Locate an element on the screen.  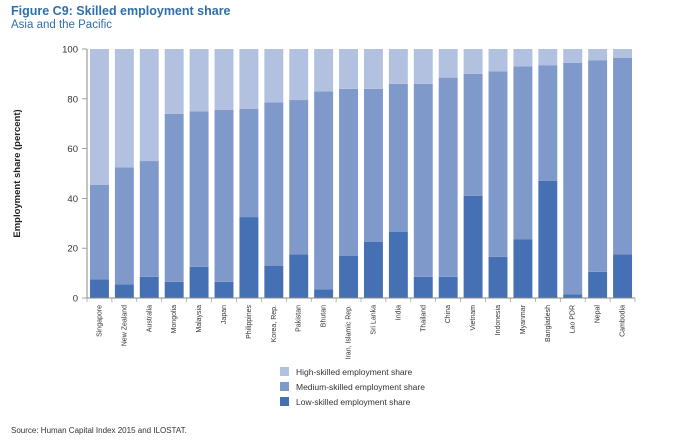
x-category-label: Pakistan is located at coordinates (299, 318).